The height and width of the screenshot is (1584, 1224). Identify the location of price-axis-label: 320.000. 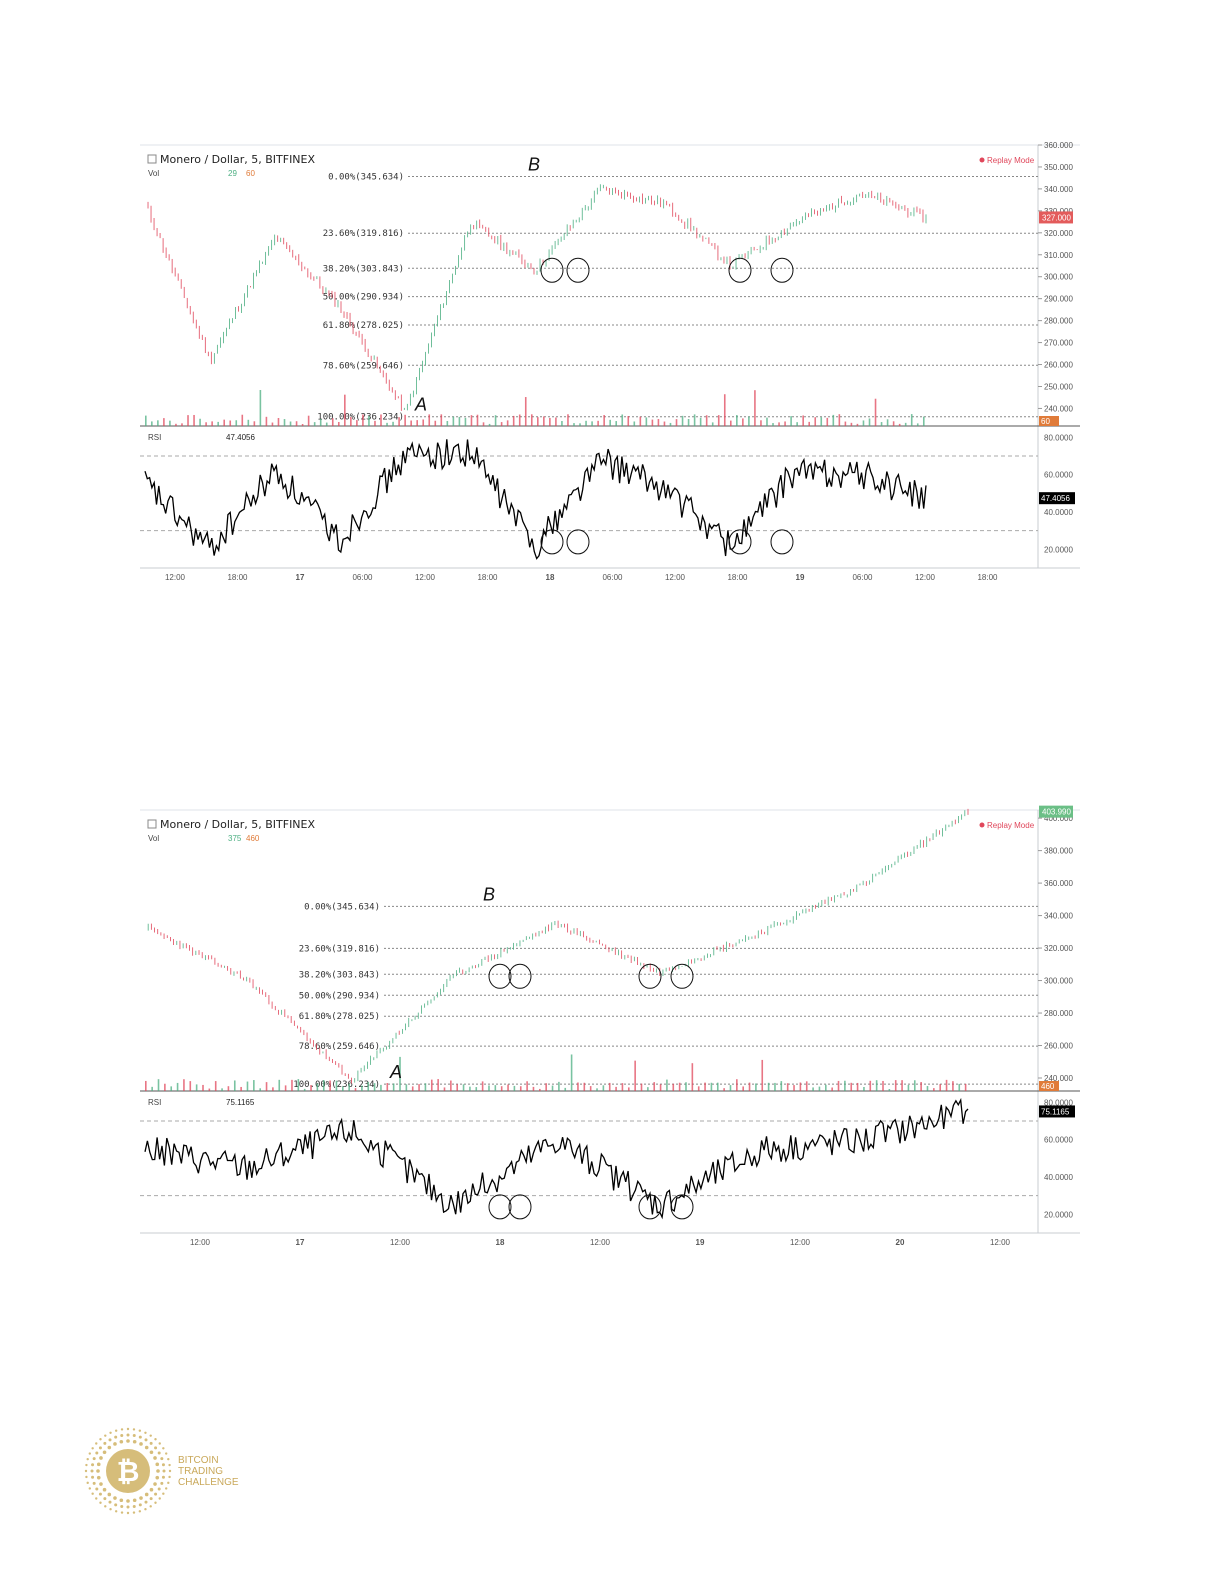
(1058, 233).